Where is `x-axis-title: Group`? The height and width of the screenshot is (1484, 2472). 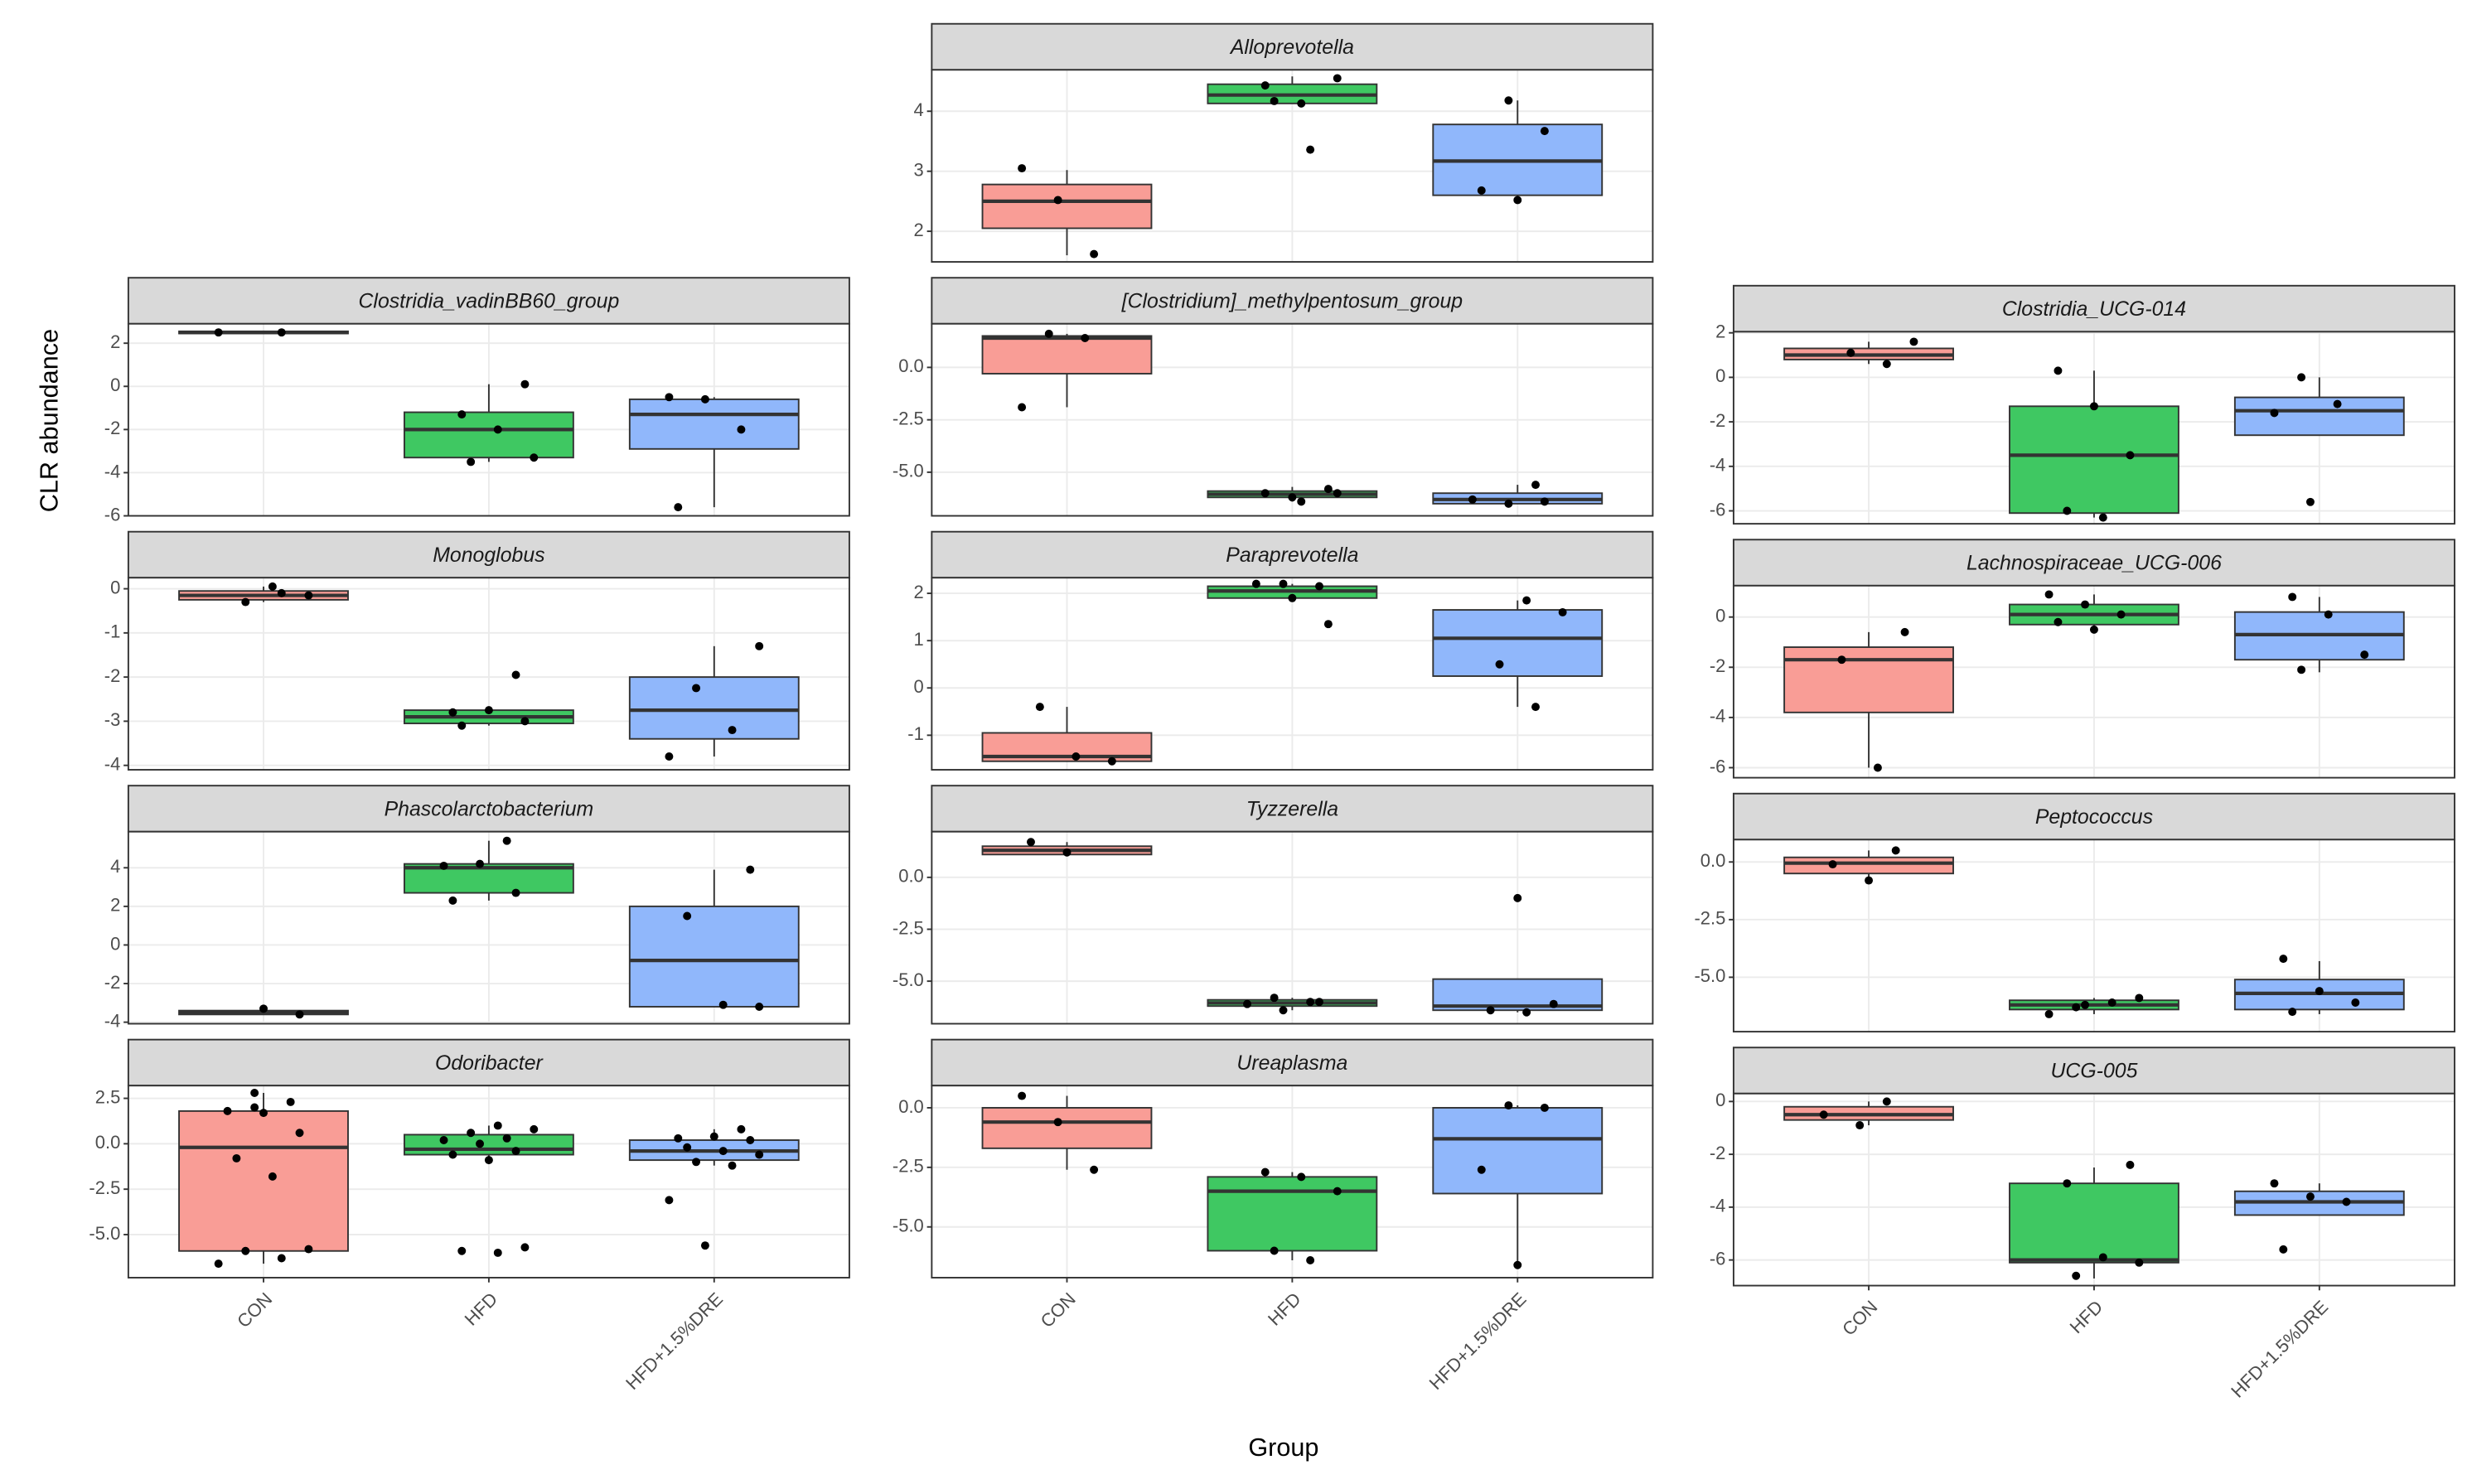 x-axis-title: Group is located at coordinates (1283, 1447).